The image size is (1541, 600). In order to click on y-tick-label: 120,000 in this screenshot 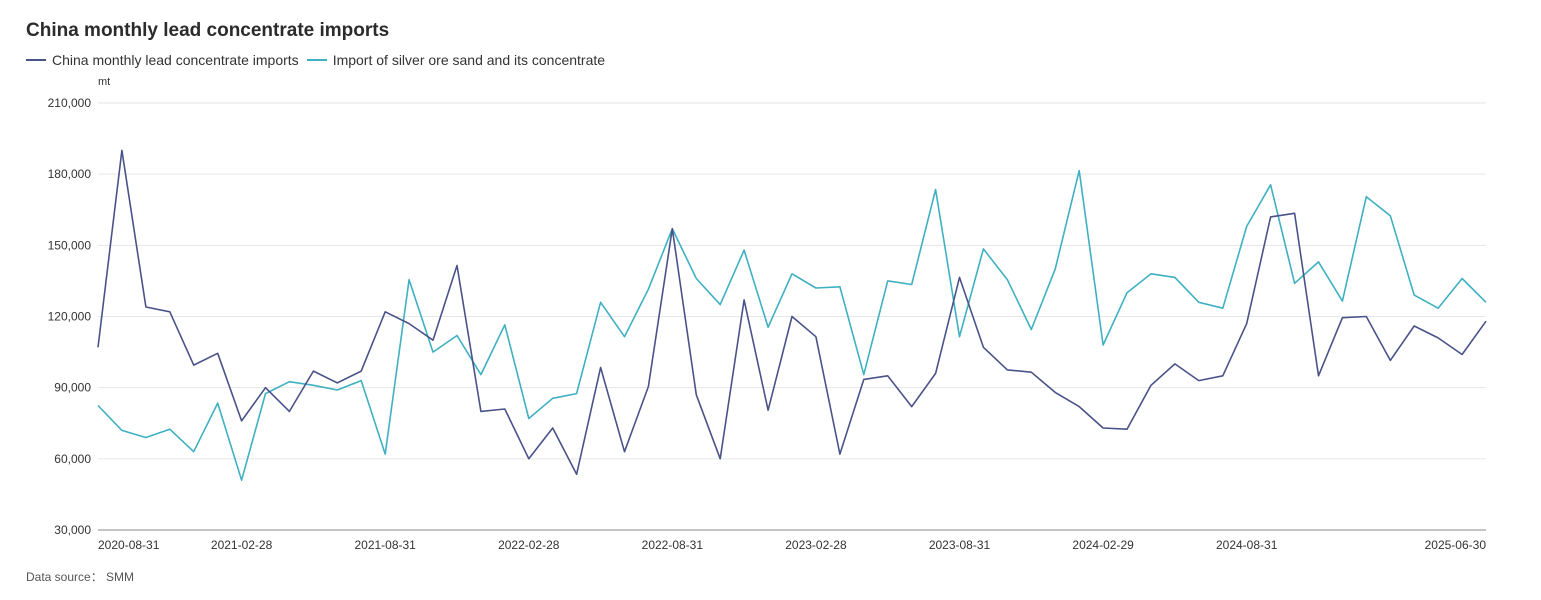, I will do `click(70, 317)`.